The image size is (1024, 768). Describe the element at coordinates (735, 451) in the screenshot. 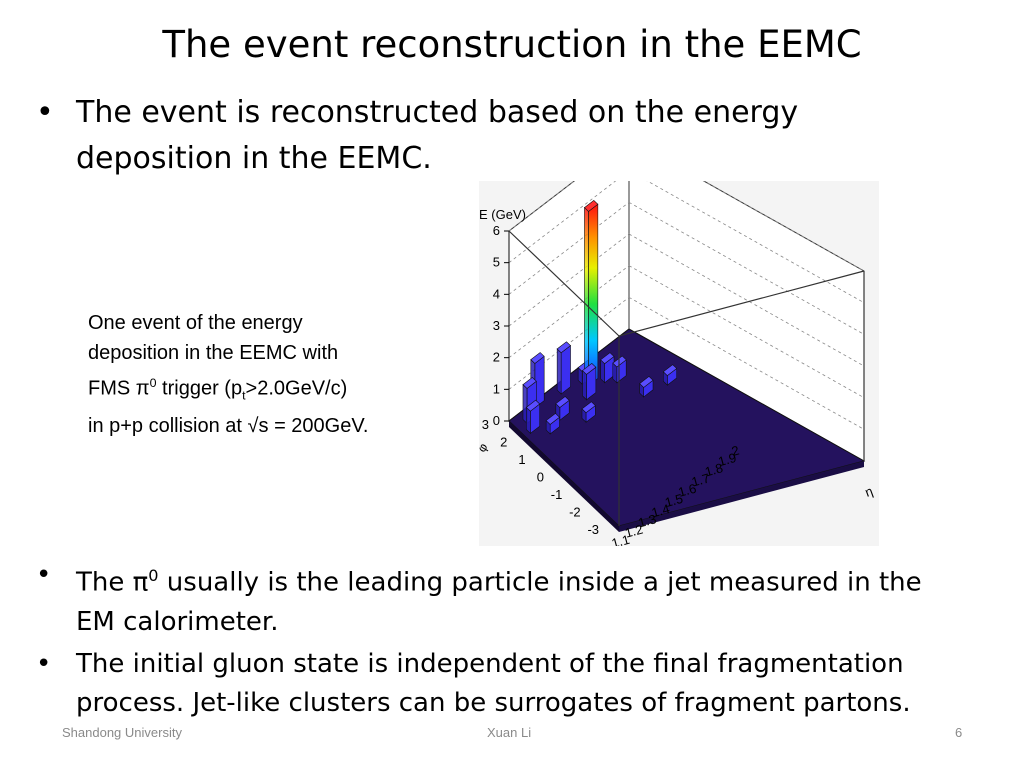

I see `eta-tick-label: 2` at that location.